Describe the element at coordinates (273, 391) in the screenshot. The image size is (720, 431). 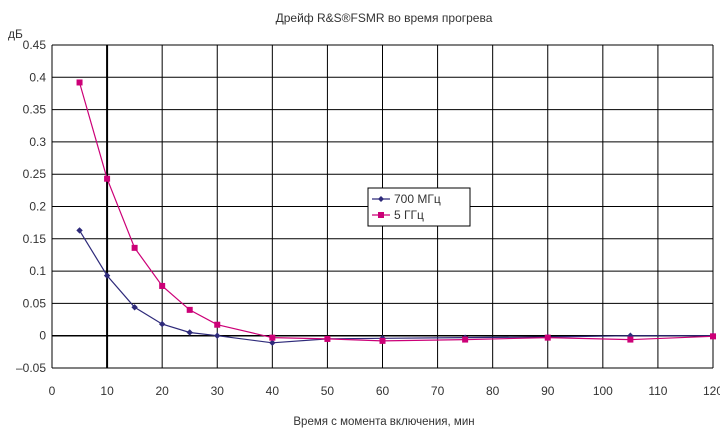
I see `x-tick-label: 40` at that location.